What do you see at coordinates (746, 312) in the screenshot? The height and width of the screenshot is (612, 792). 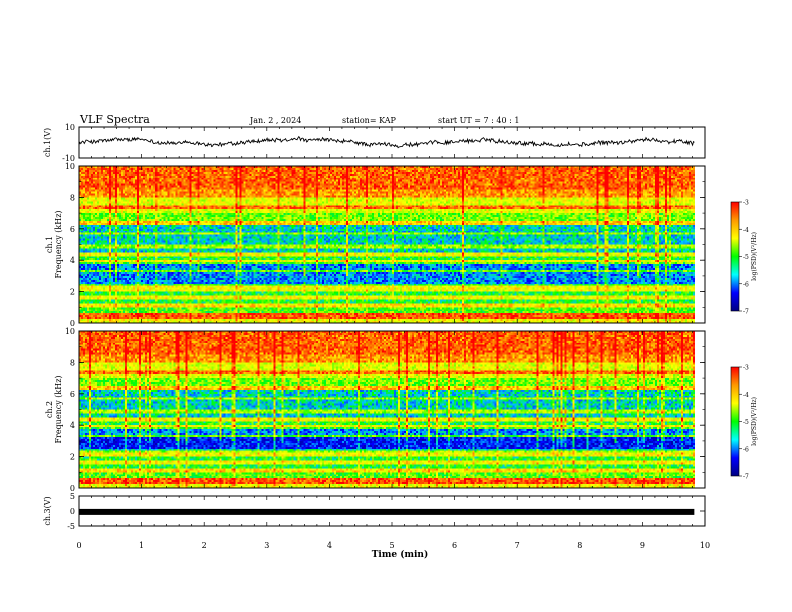 I see `colorbar-ch1-tick-label: -7` at bounding box center [746, 312].